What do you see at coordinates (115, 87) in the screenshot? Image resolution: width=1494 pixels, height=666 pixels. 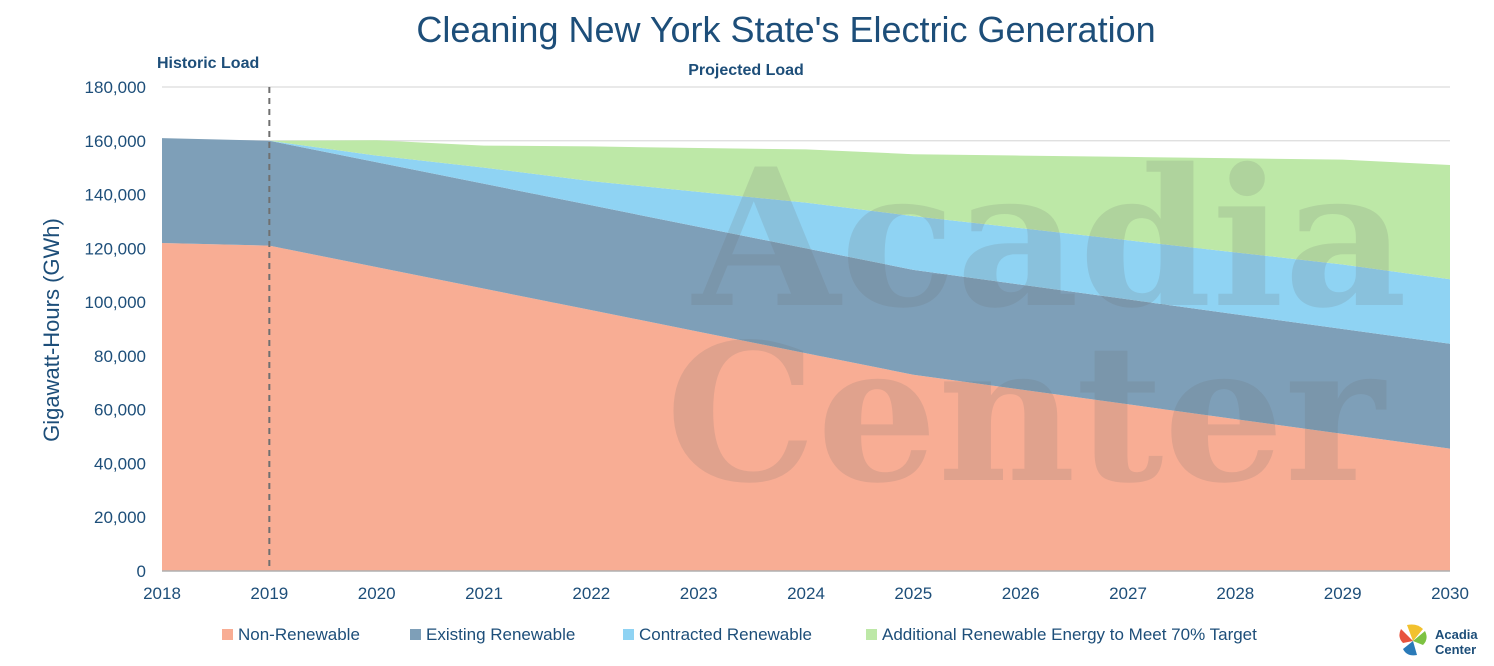 I see `y-tick-label-9: 180,000` at bounding box center [115, 87].